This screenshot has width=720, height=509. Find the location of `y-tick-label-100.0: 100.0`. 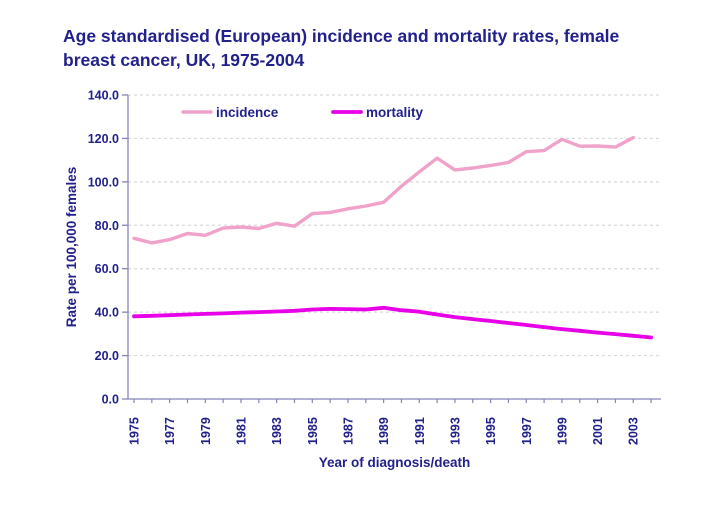

y-tick-label-100.0: 100.0 is located at coordinates (103, 182).